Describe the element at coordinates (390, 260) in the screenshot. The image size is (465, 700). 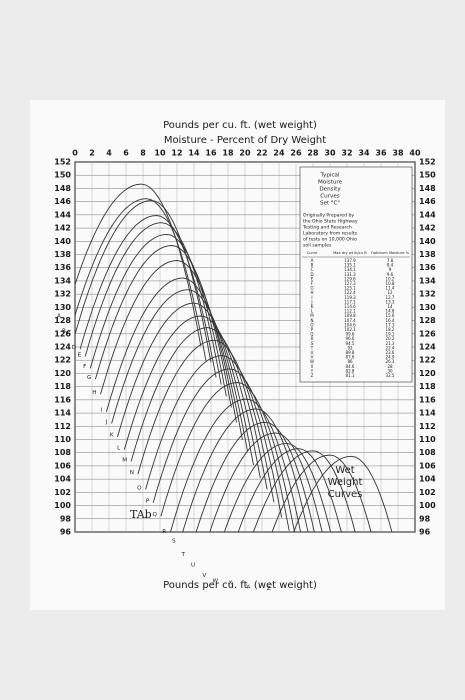
I see `table-cell: 7.8` at that location.